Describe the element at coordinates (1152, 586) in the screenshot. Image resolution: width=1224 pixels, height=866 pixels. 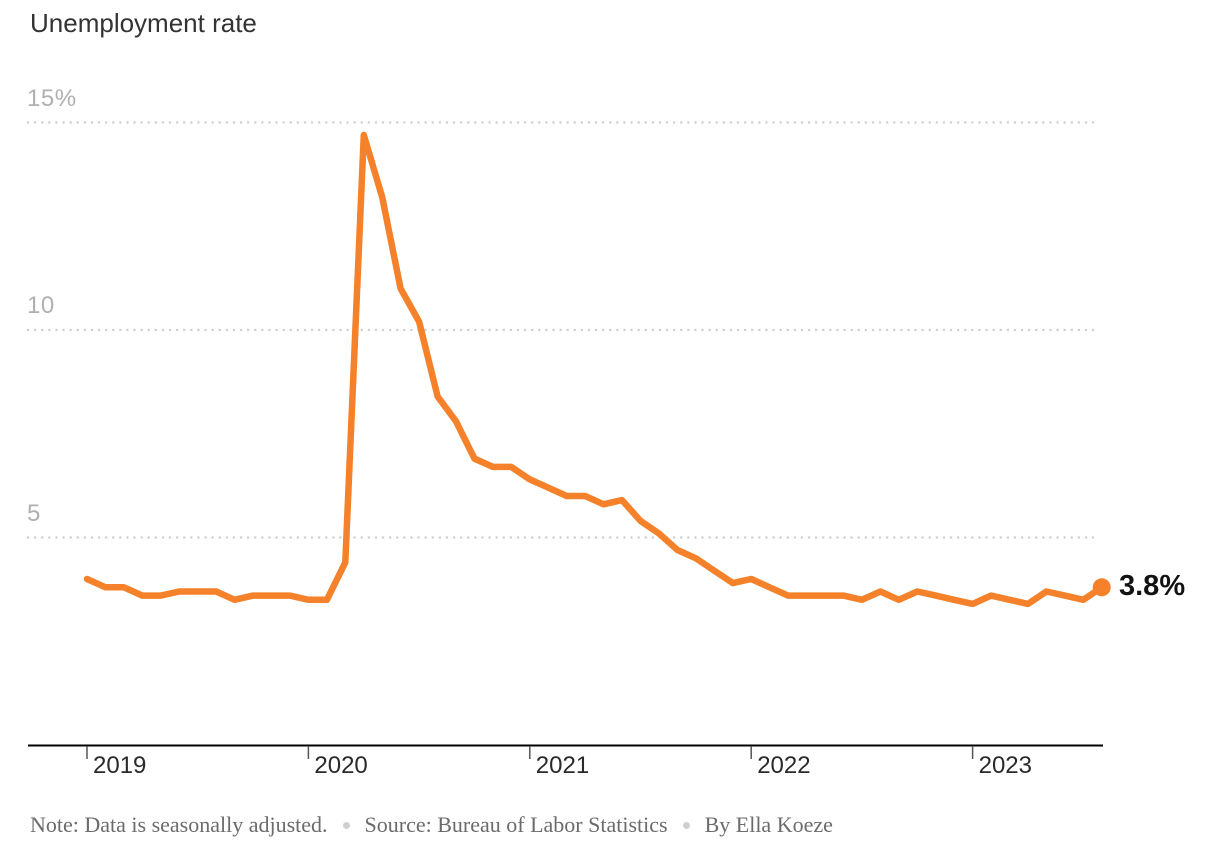
I see `latest-value-label: 3.8%` at that location.